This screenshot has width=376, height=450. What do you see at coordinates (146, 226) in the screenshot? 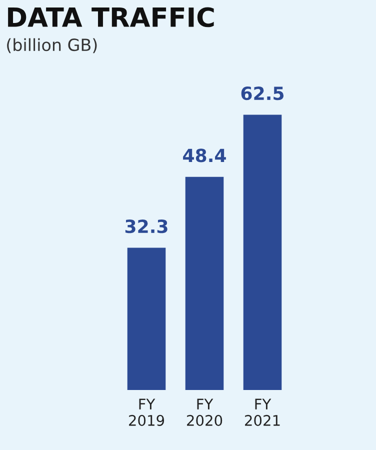
I see `data-label: 32.3` at bounding box center [146, 226].